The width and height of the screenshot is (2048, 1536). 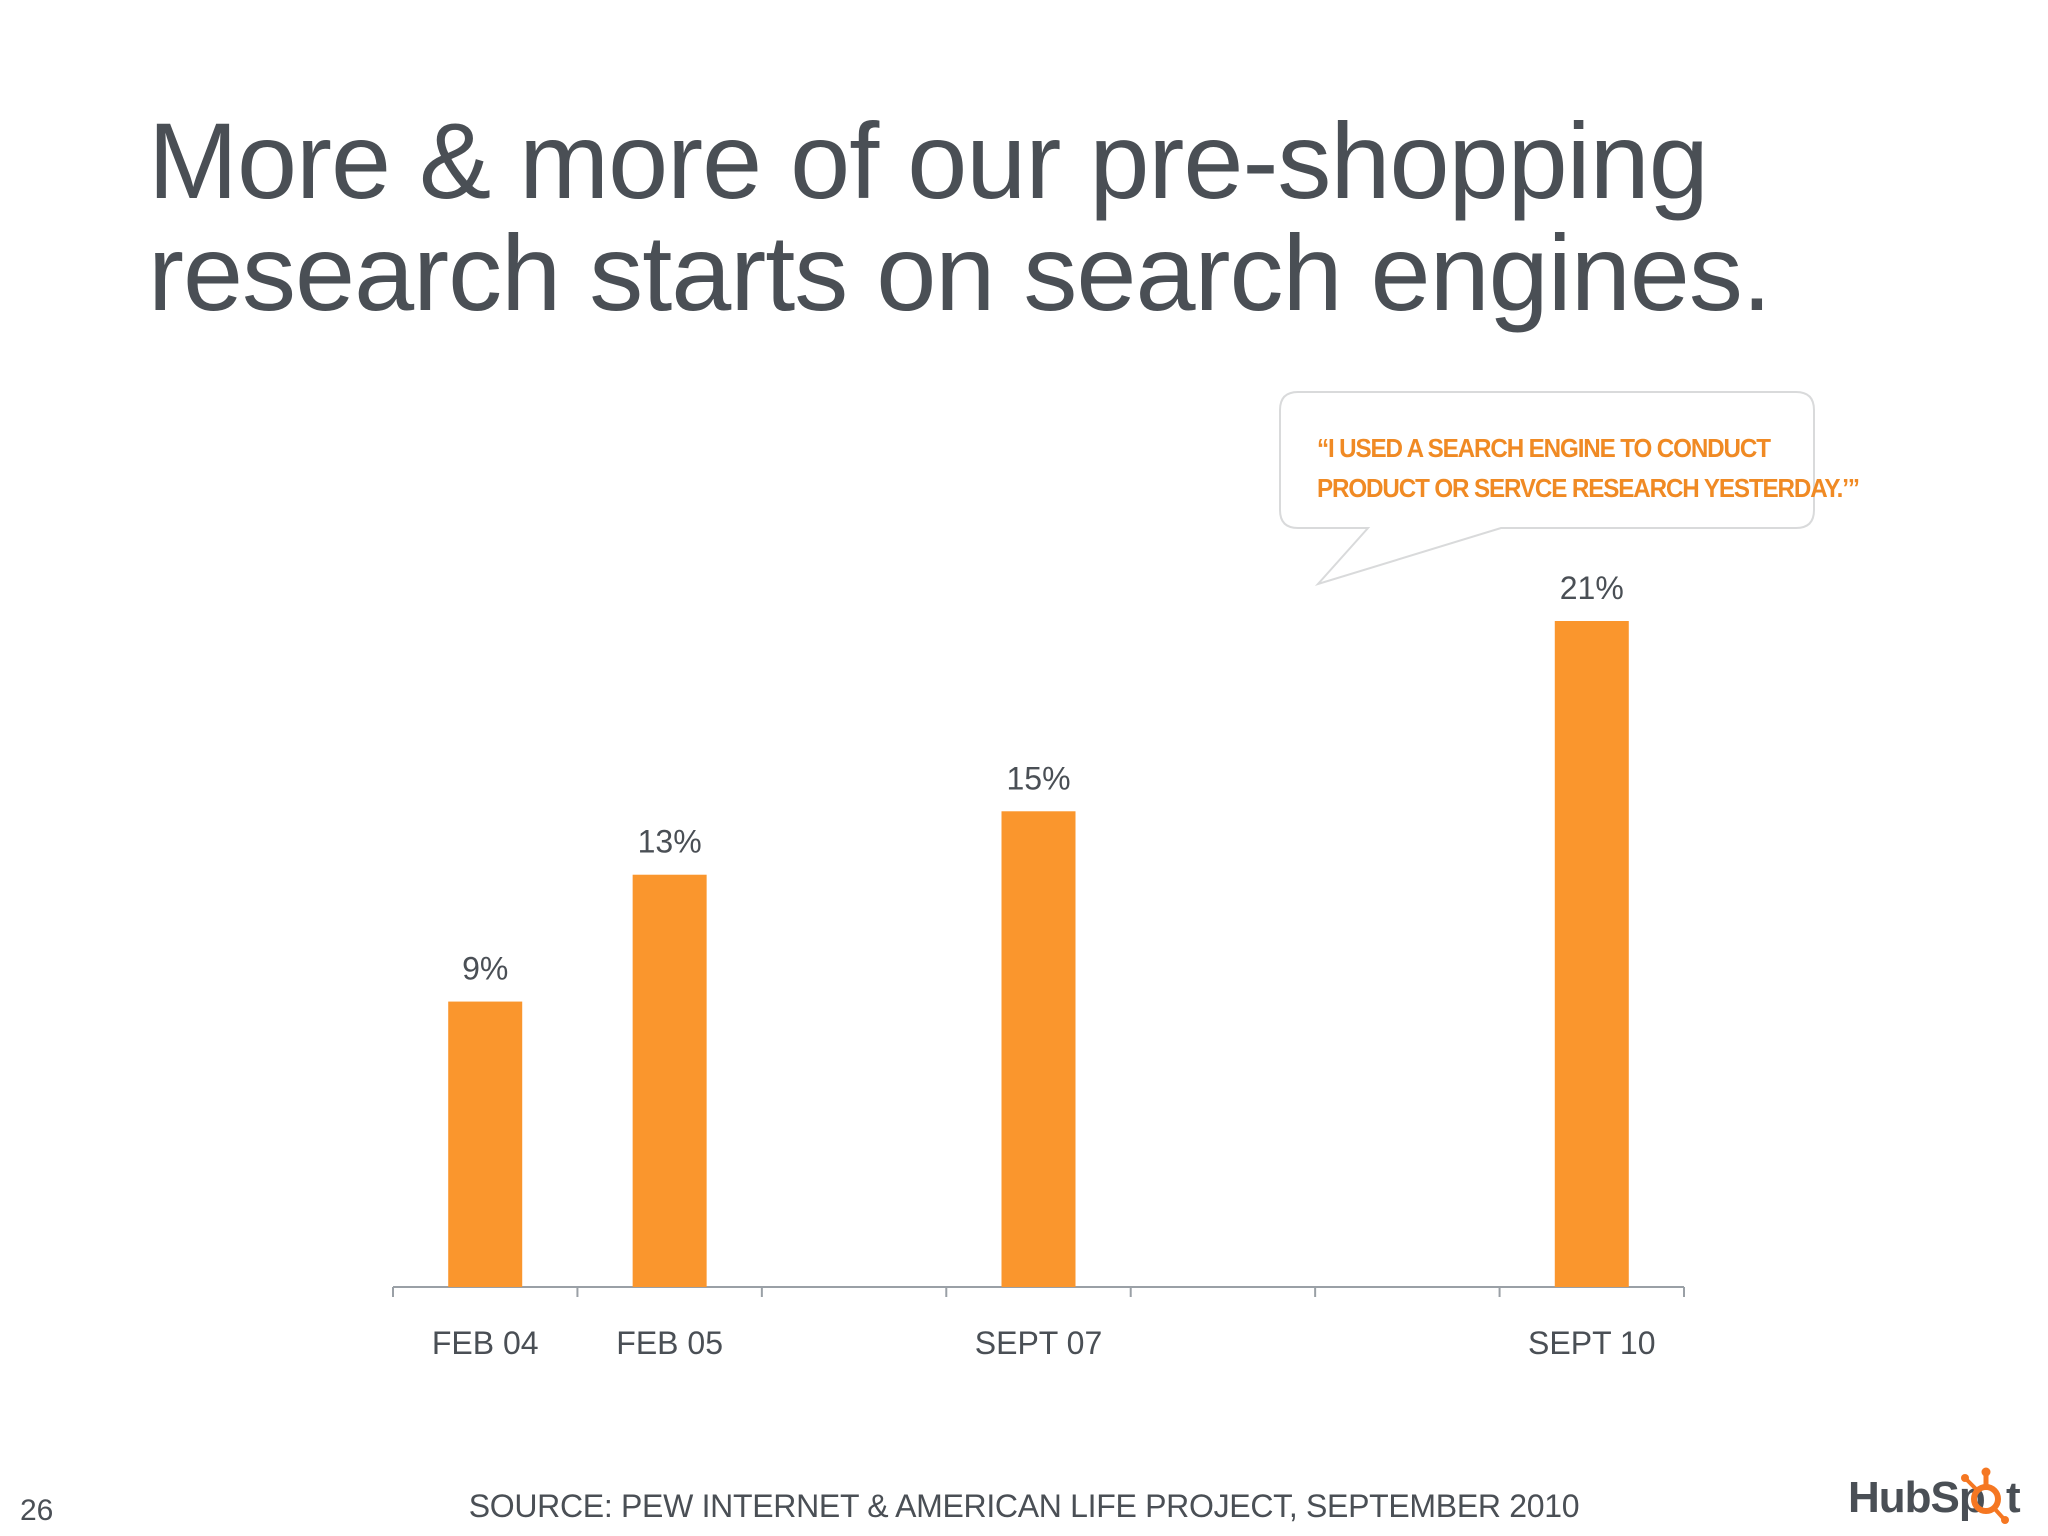 What do you see at coordinates (928, 160) in the screenshot?
I see `slide-title-line-1: More & more of our pre-shopping` at bounding box center [928, 160].